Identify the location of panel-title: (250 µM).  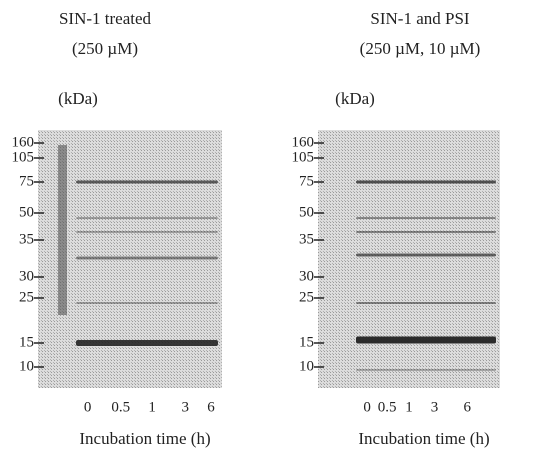
(105, 48).